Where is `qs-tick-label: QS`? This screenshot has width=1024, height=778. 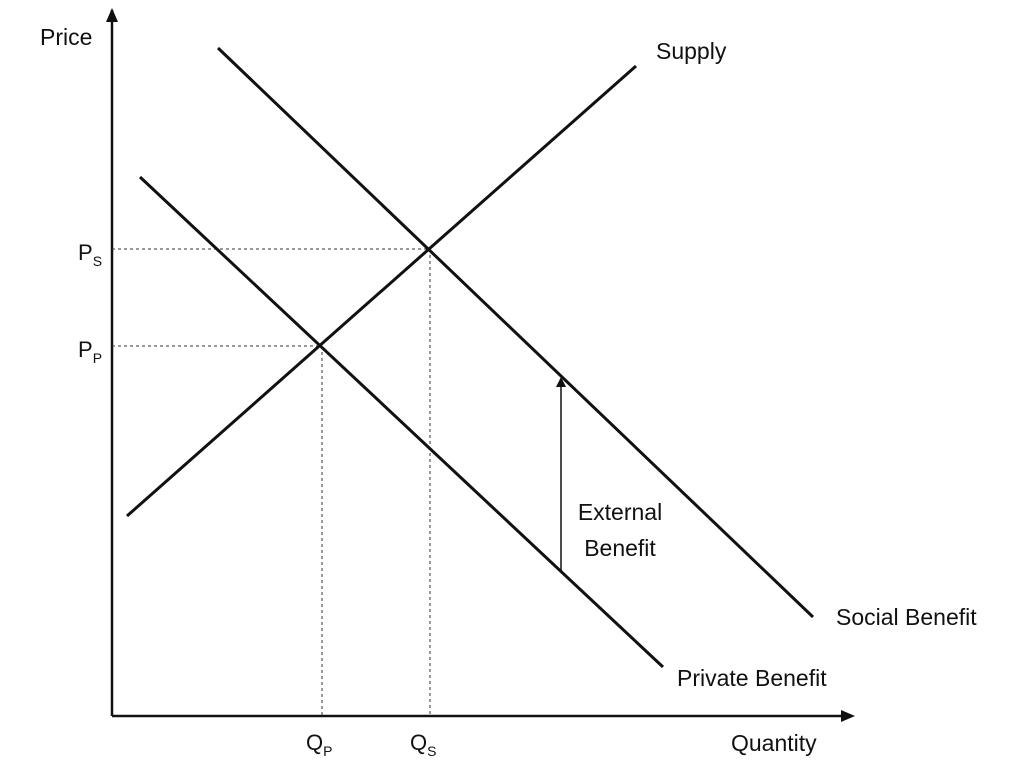 qs-tick-label: QS is located at coordinates (423, 744).